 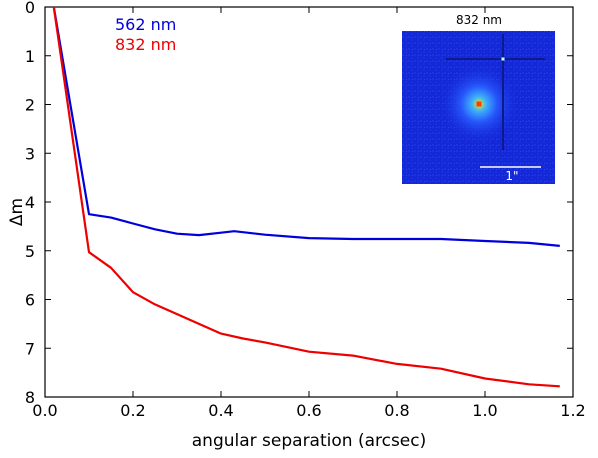 I want to click on inset-secondary-source, so click(x=503, y=59).